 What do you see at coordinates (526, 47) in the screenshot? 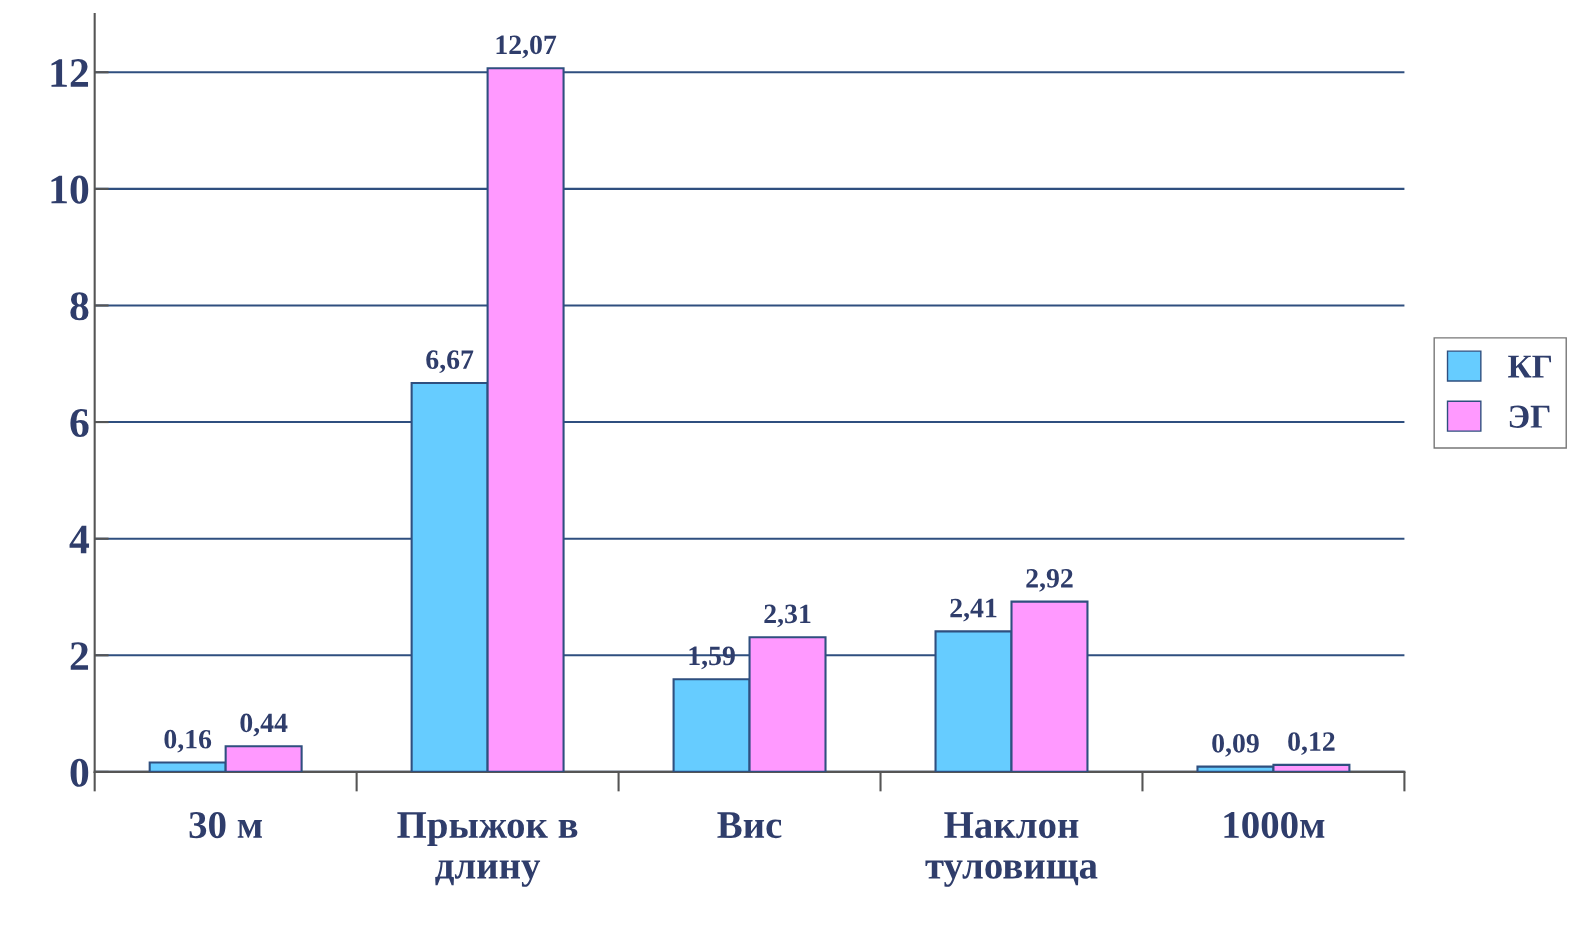
I see `data-label: 12,07` at bounding box center [526, 47].